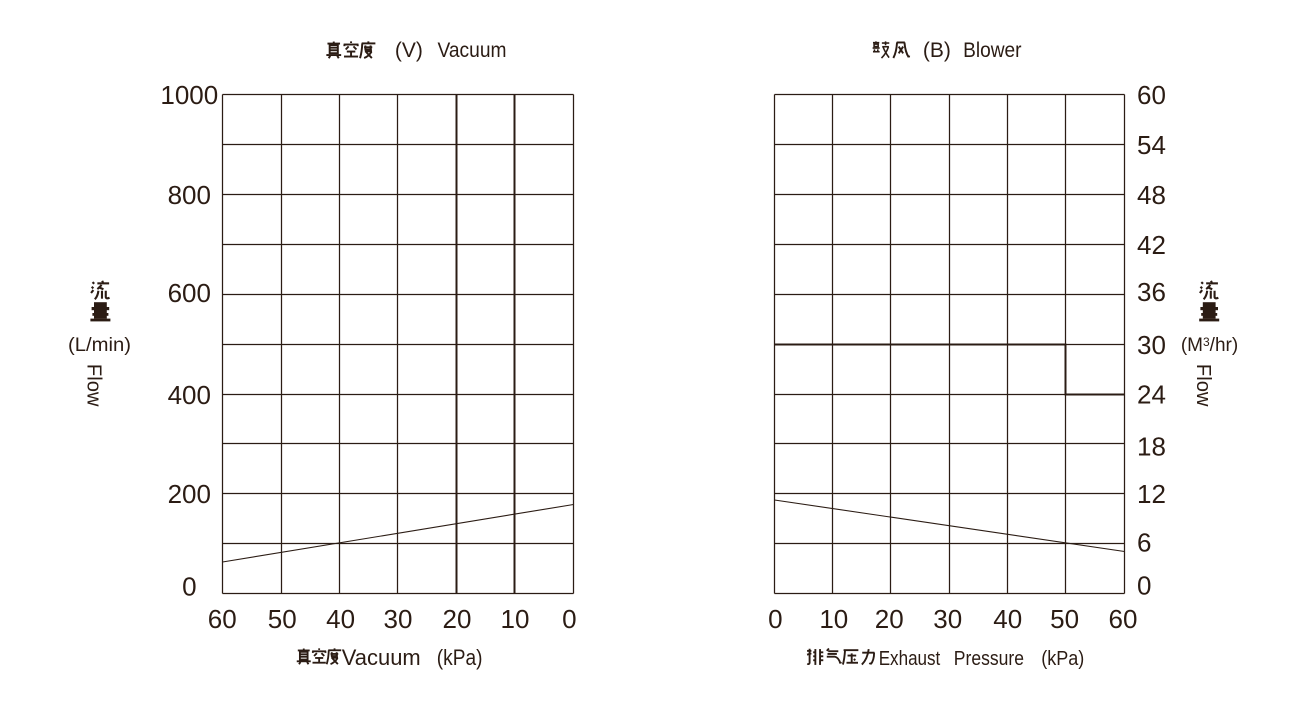 The image size is (1300, 705). Describe the element at coordinates (1151, 292) in the screenshot. I see `svg-text: 36` at that location.